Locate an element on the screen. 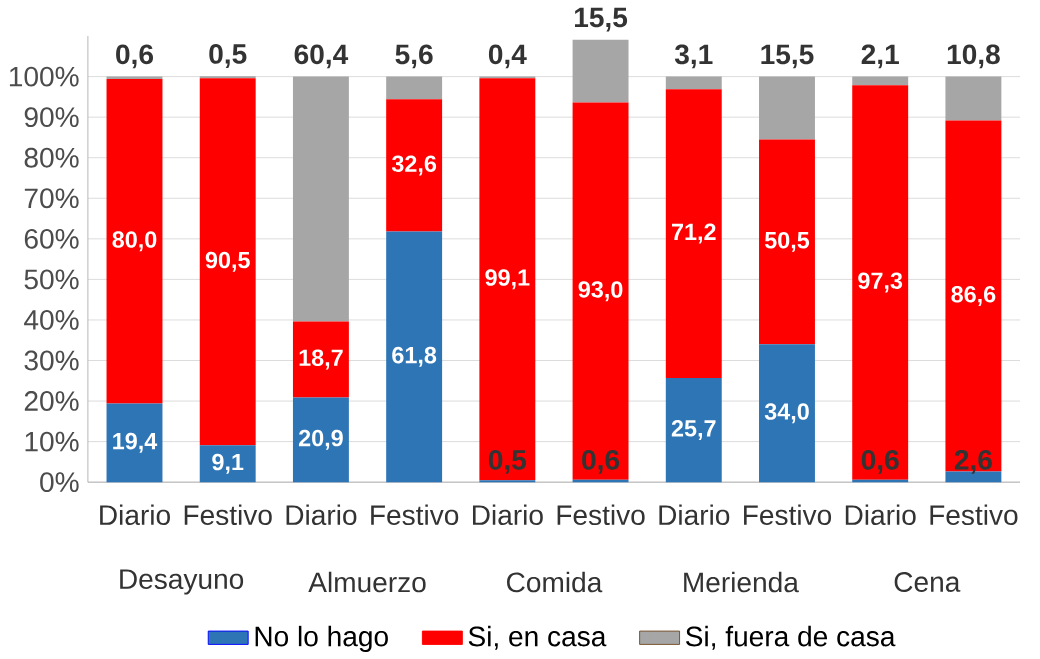  data-label: 25,7 is located at coordinates (693, 430).